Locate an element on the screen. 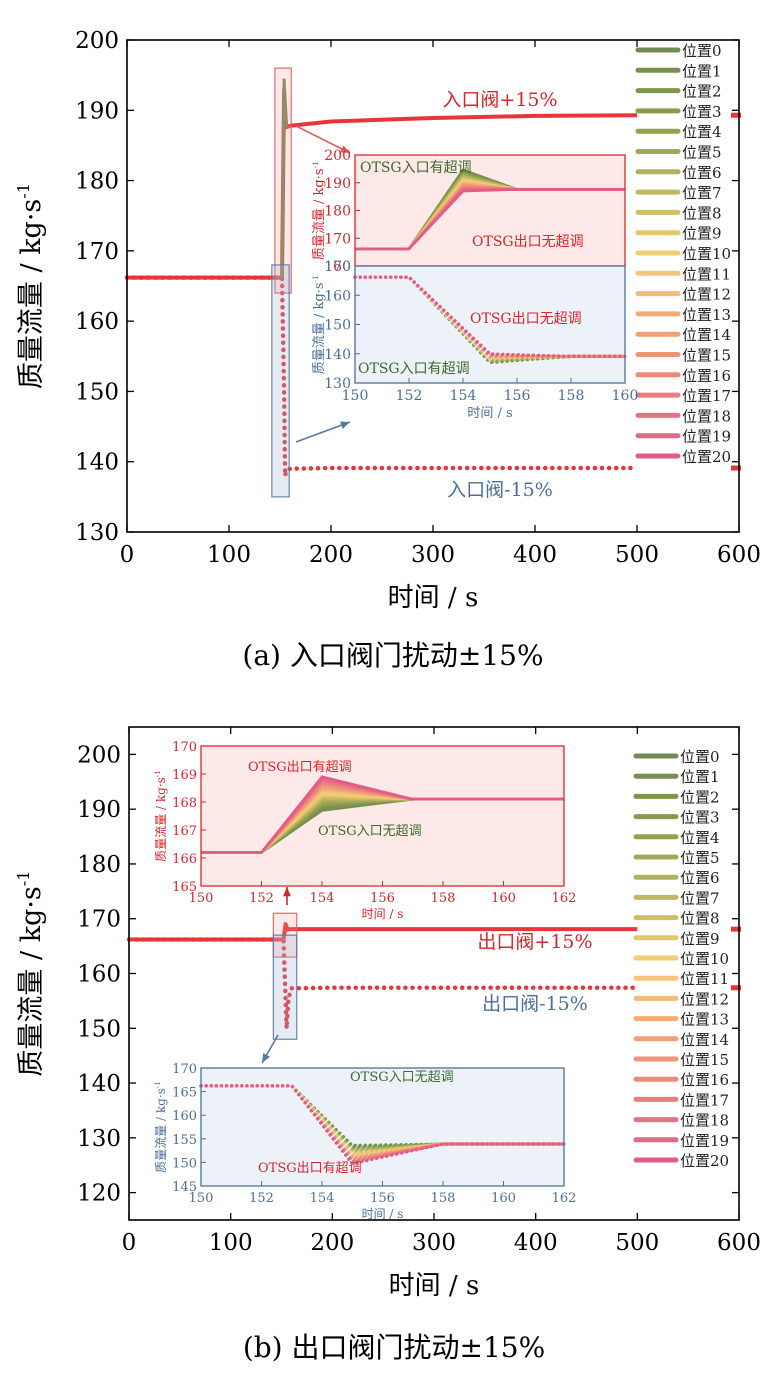 Image resolution: width=773 pixels, height=1386 pixels. inset-y-tick-label: 140 is located at coordinates (337, 355).